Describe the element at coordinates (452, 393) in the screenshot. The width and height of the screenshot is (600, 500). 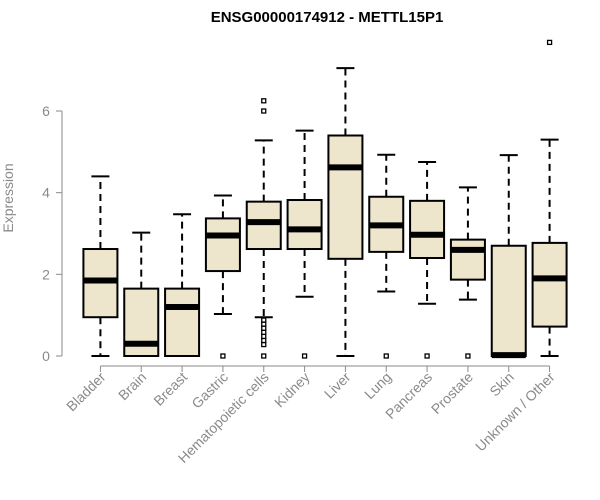
I see `x-category-label: Prostate` at that location.